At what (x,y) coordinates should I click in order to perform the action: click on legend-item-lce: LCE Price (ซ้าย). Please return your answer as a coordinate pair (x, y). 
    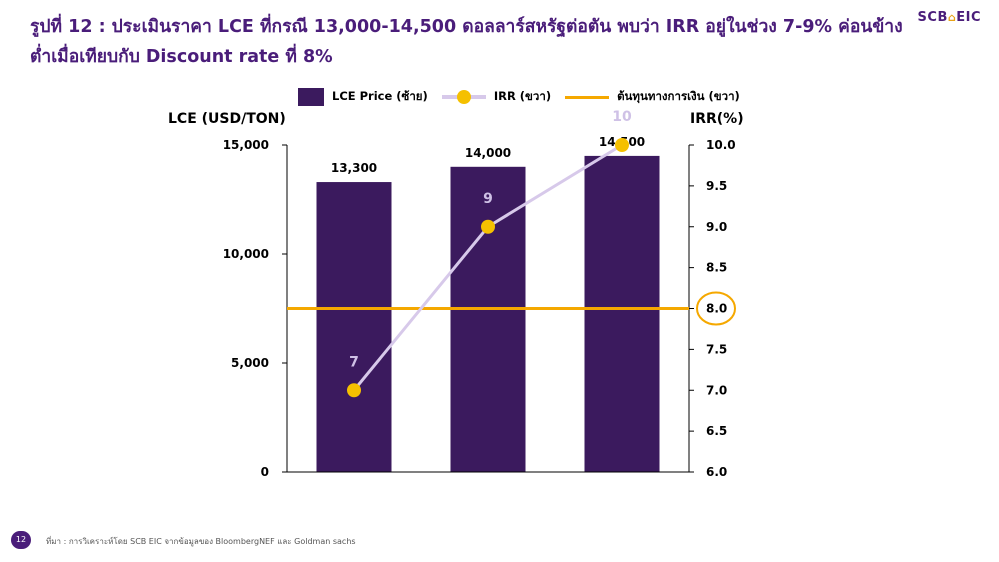
    Looking at the image, I should click on (363, 97).